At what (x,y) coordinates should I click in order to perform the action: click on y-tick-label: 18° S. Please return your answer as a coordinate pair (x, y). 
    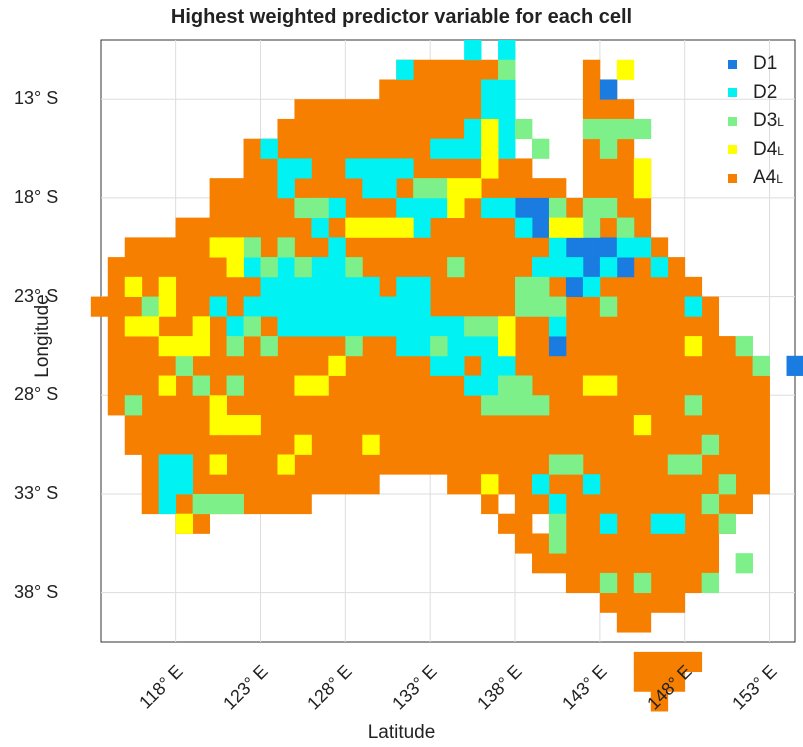
    Looking at the image, I should click on (36, 196).